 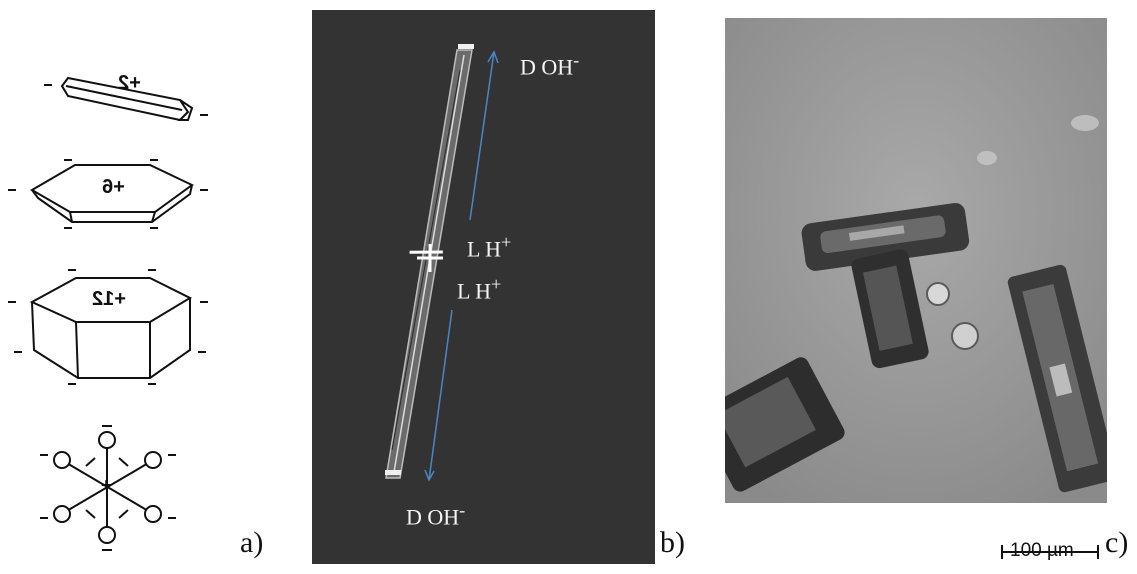 I want to click on crystal-sketches, so click(x=108, y=313).